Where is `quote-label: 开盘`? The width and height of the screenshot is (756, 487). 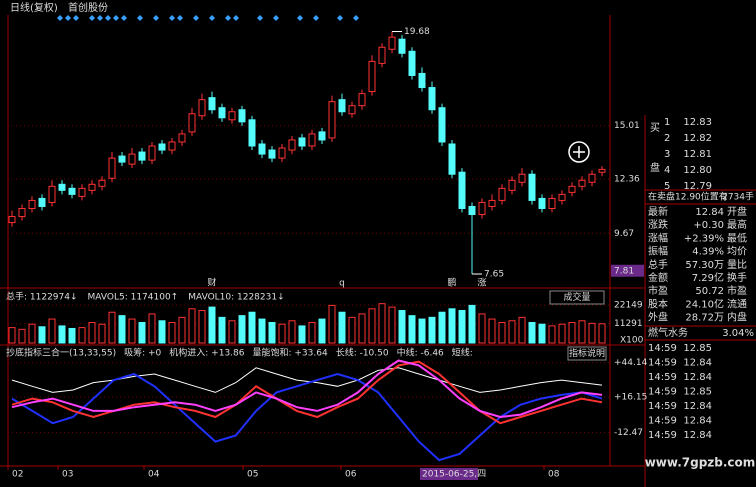
quote-label: 开盘 is located at coordinates (737, 211).